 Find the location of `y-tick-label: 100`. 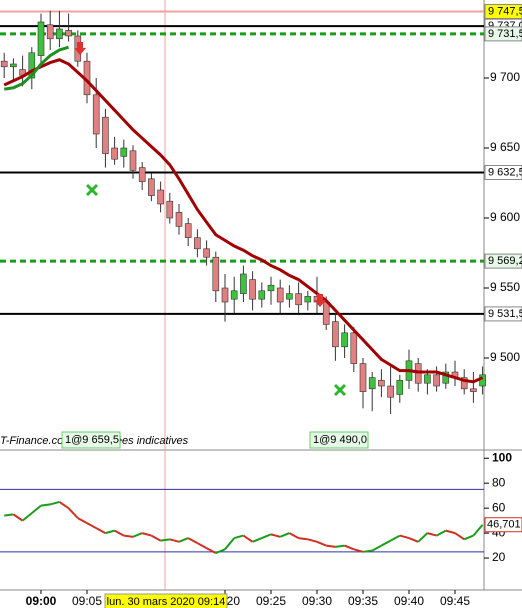

y-tick-label: 100 is located at coordinates (502, 457).